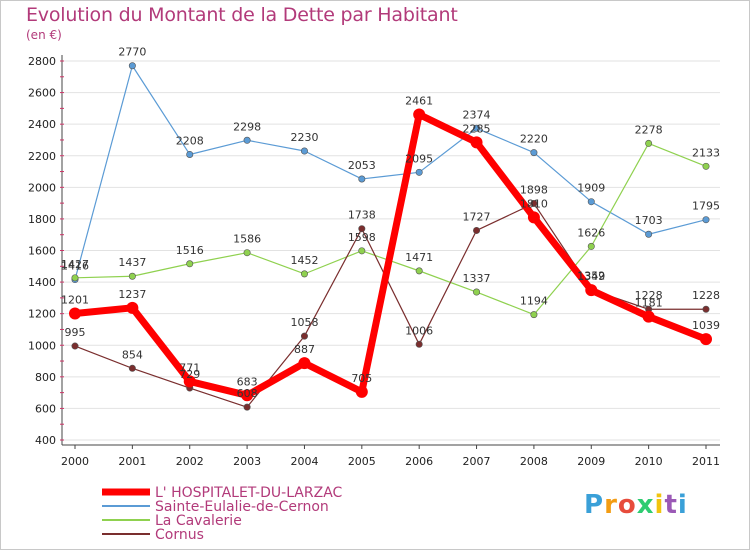  Describe the element at coordinates (419, 101) in the screenshot. I see `series-0-label-2006: 2461` at that location.